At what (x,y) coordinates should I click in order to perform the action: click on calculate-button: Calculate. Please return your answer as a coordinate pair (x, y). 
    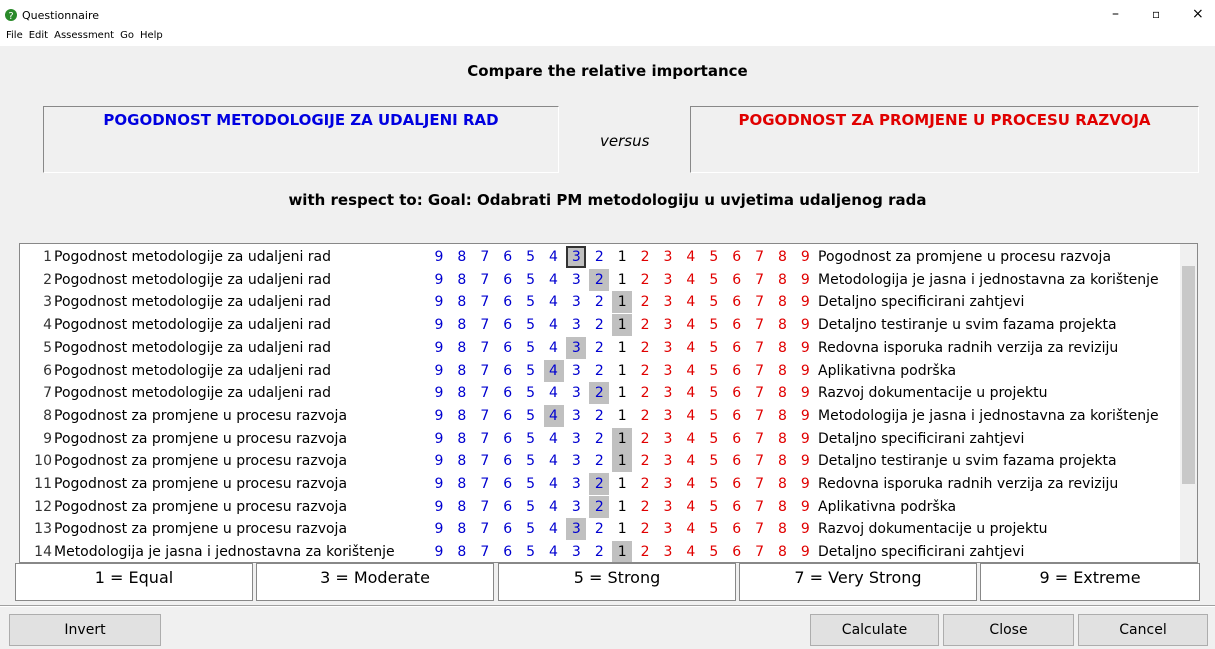
    Looking at the image, I should click on (874, 630).